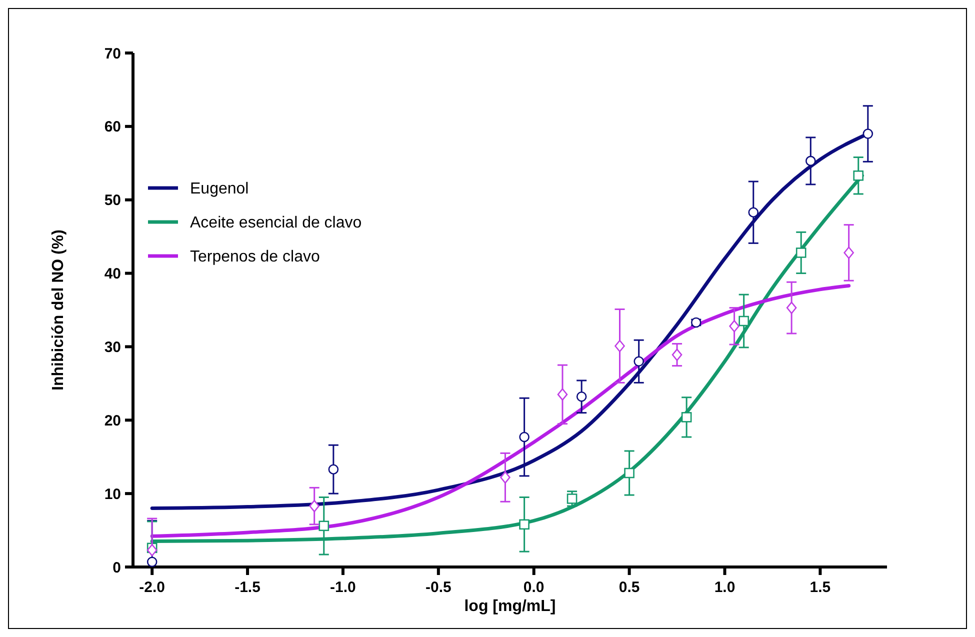 The width and height of the screenshot is (975, 637). What do you see at coordinates (112, 494) in the screenshot?
I see `y-tick-label: 10` at bounding box center [112, 494].